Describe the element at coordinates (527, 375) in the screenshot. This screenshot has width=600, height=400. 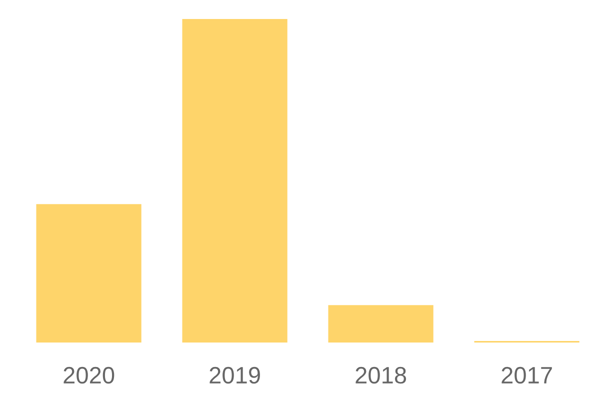
I see `x-tick-label: 2017` at that location.